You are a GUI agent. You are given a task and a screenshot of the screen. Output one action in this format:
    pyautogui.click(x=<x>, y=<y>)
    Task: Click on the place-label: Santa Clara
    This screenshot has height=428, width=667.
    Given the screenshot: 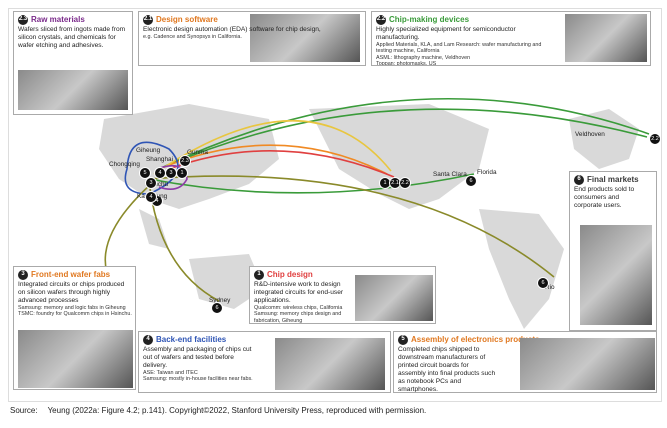 What is the action you would take?
    pyautogui.click(x=450, y=174)
    